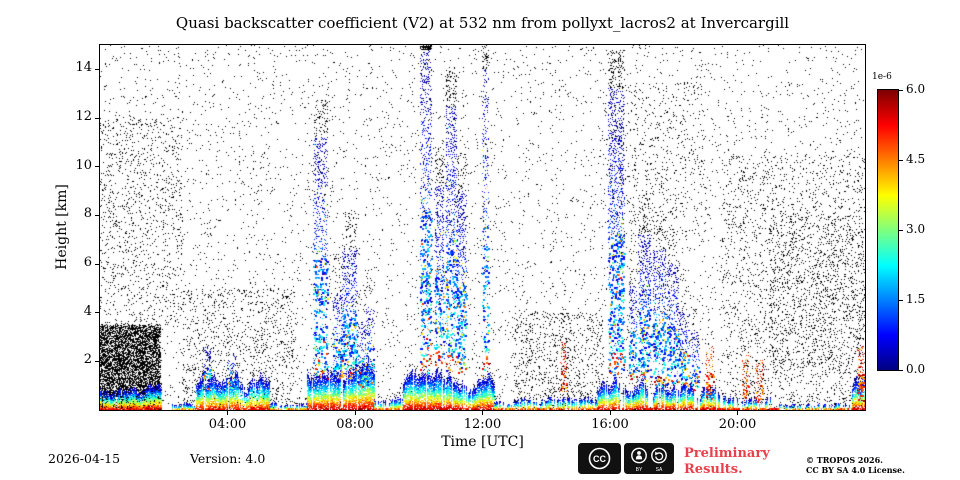 Image resolution: width=960 pixels, height=480 pixels. What do you see at coordinates (482, 424) in the screenshot?
I see `x-tick-label: 12:00` at bounding box center [482, 424].